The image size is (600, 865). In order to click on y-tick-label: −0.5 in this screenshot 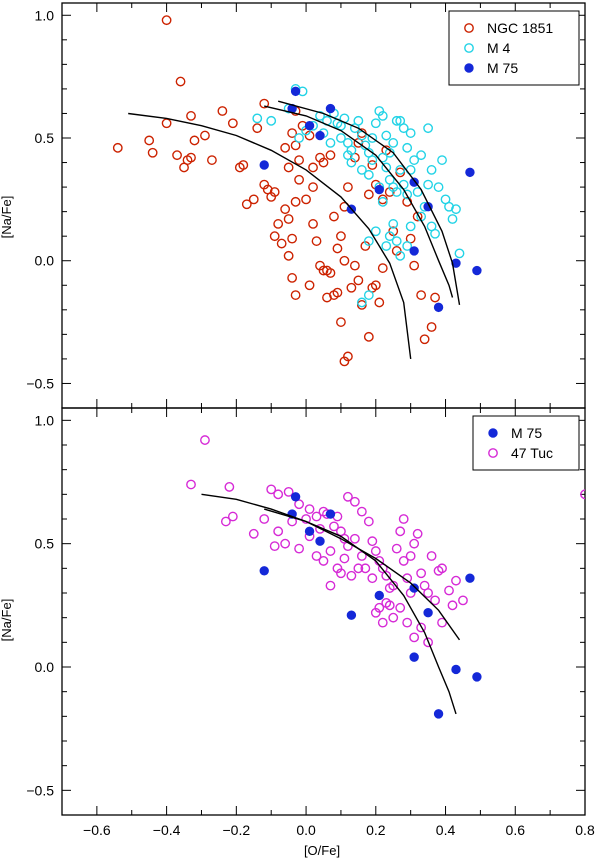, I will do `click(40, 790)`.